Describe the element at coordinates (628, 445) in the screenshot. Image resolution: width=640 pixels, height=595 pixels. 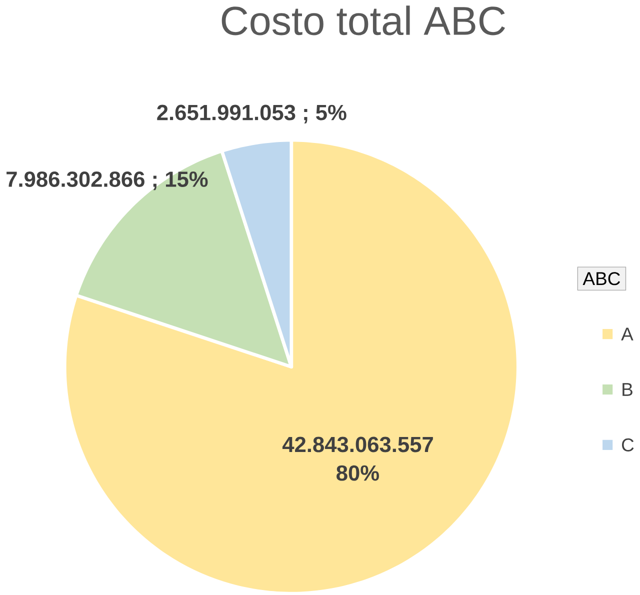
I see `legend-label: C` at that location.